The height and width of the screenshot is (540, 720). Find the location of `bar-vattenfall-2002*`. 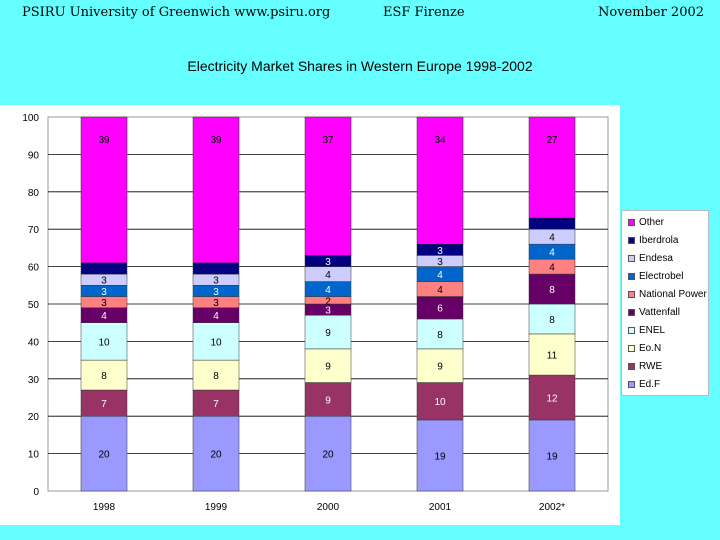

bar-vattenfall-2002* is located at coordinates (552, 289).